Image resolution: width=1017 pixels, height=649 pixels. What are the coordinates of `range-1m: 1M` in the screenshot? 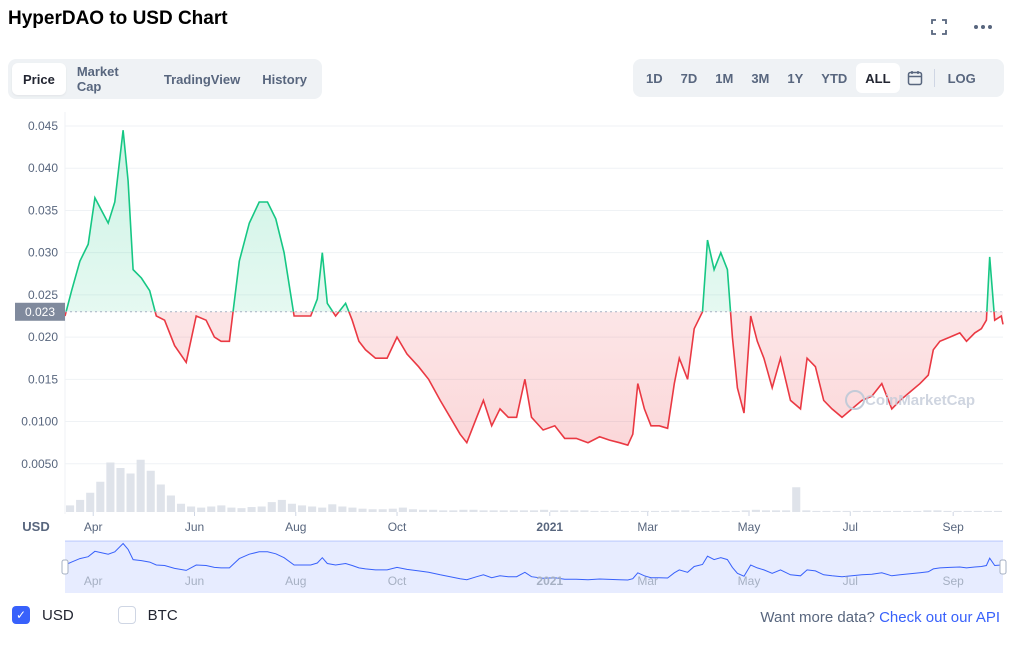 It's located at (724, 78).